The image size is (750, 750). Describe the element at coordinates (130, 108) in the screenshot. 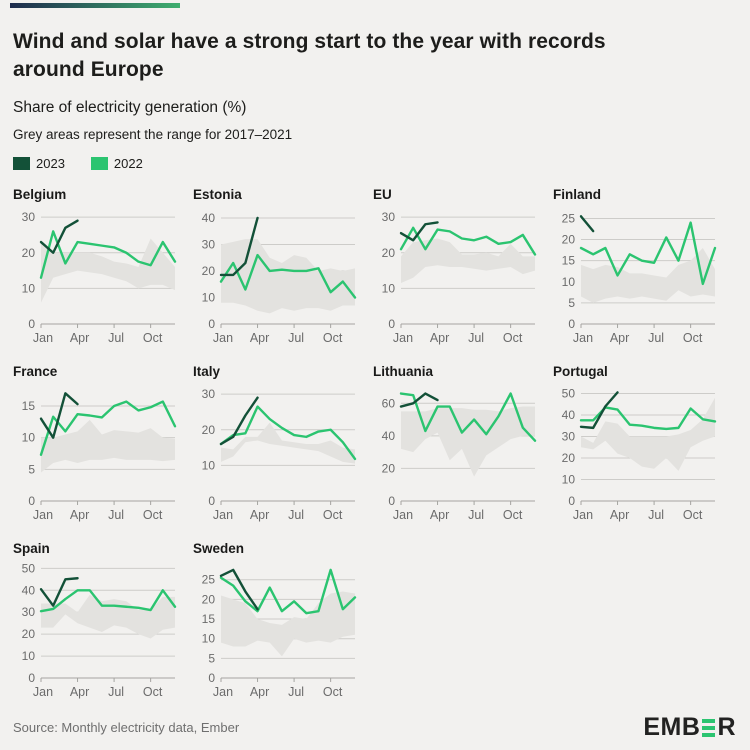

I see `chart-subtitle: Share of electricity generation (%)` at that location.